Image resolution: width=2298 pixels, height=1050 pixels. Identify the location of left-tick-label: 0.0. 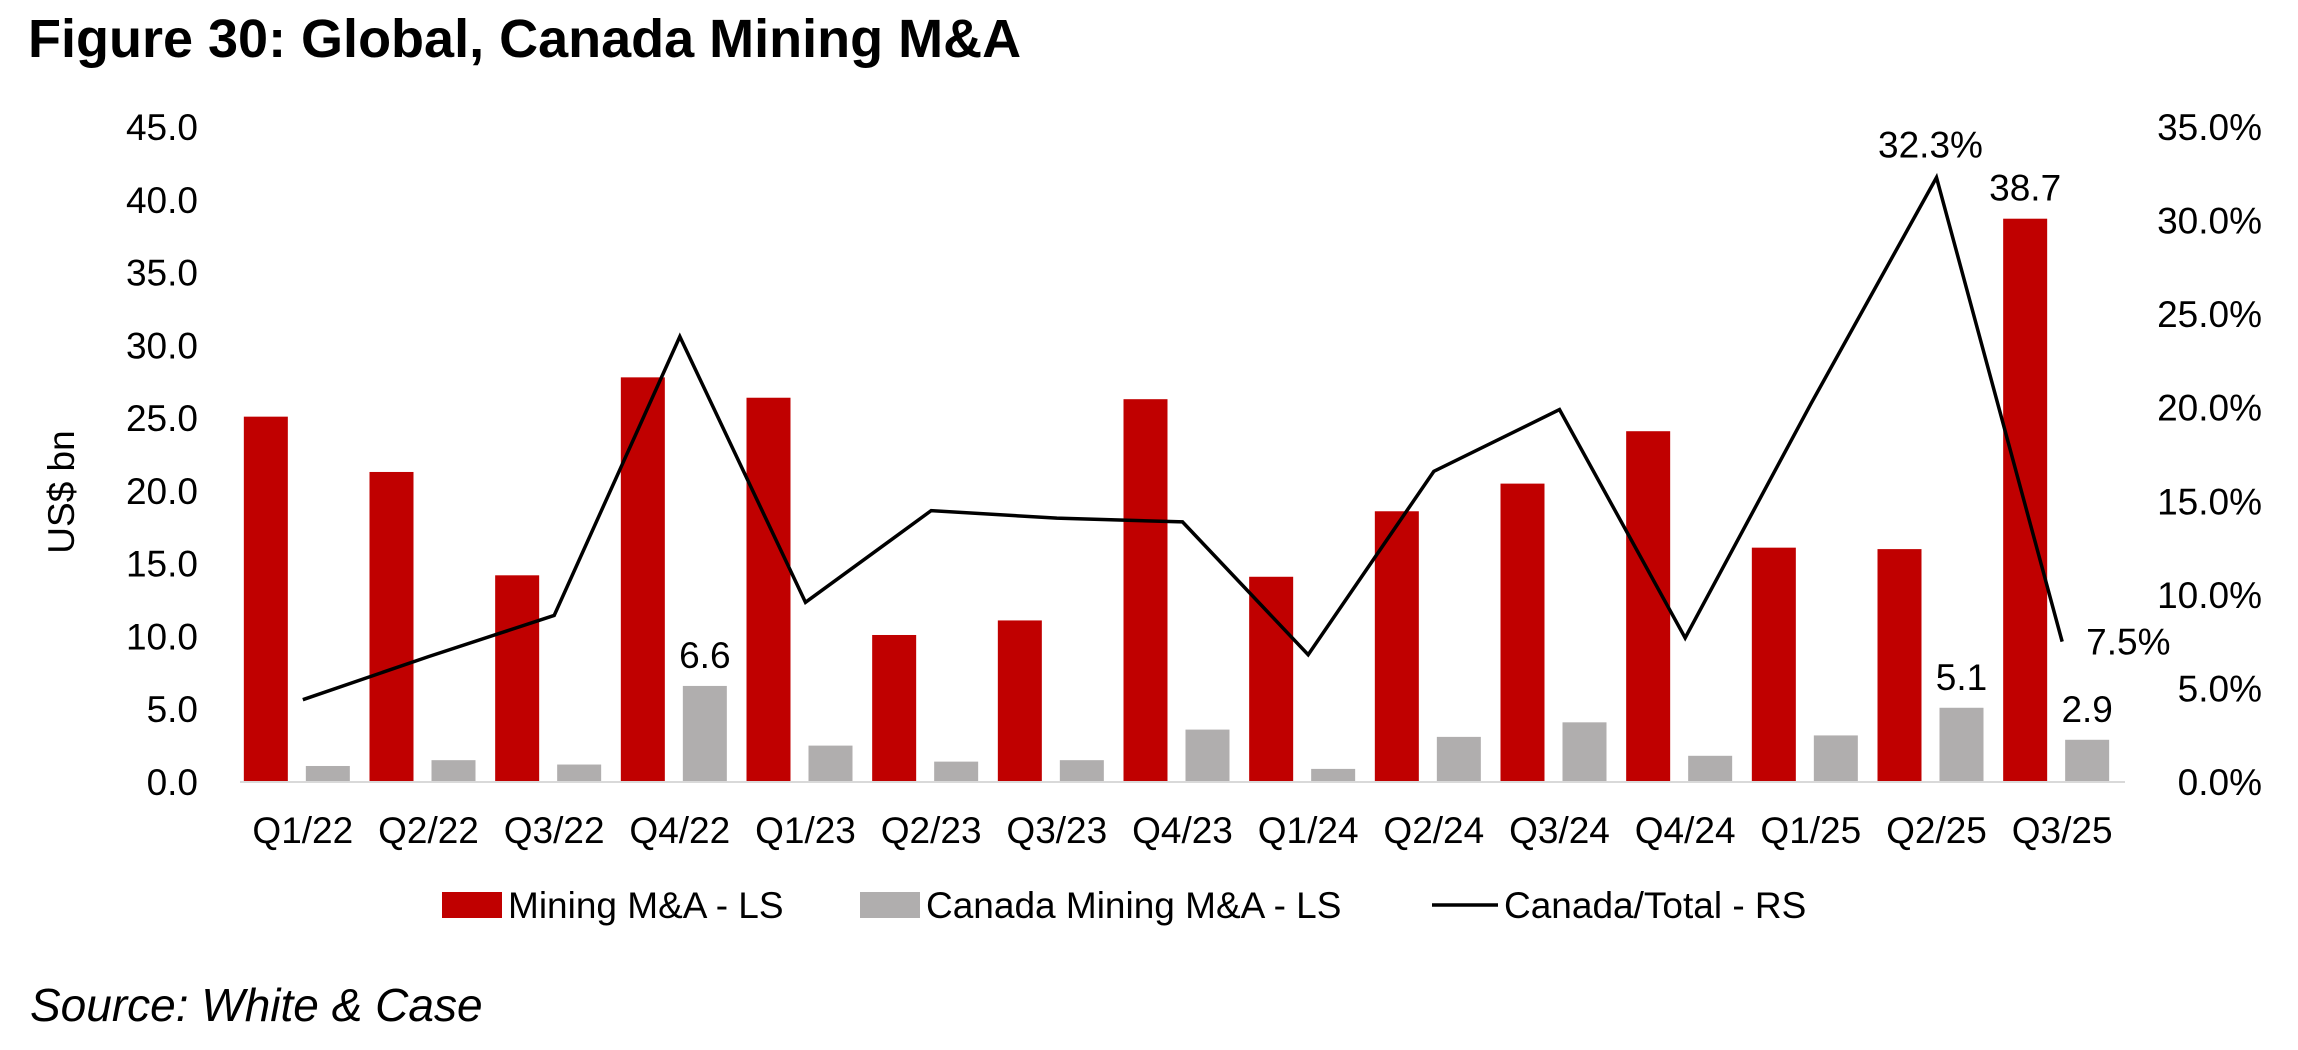
(172, 782).